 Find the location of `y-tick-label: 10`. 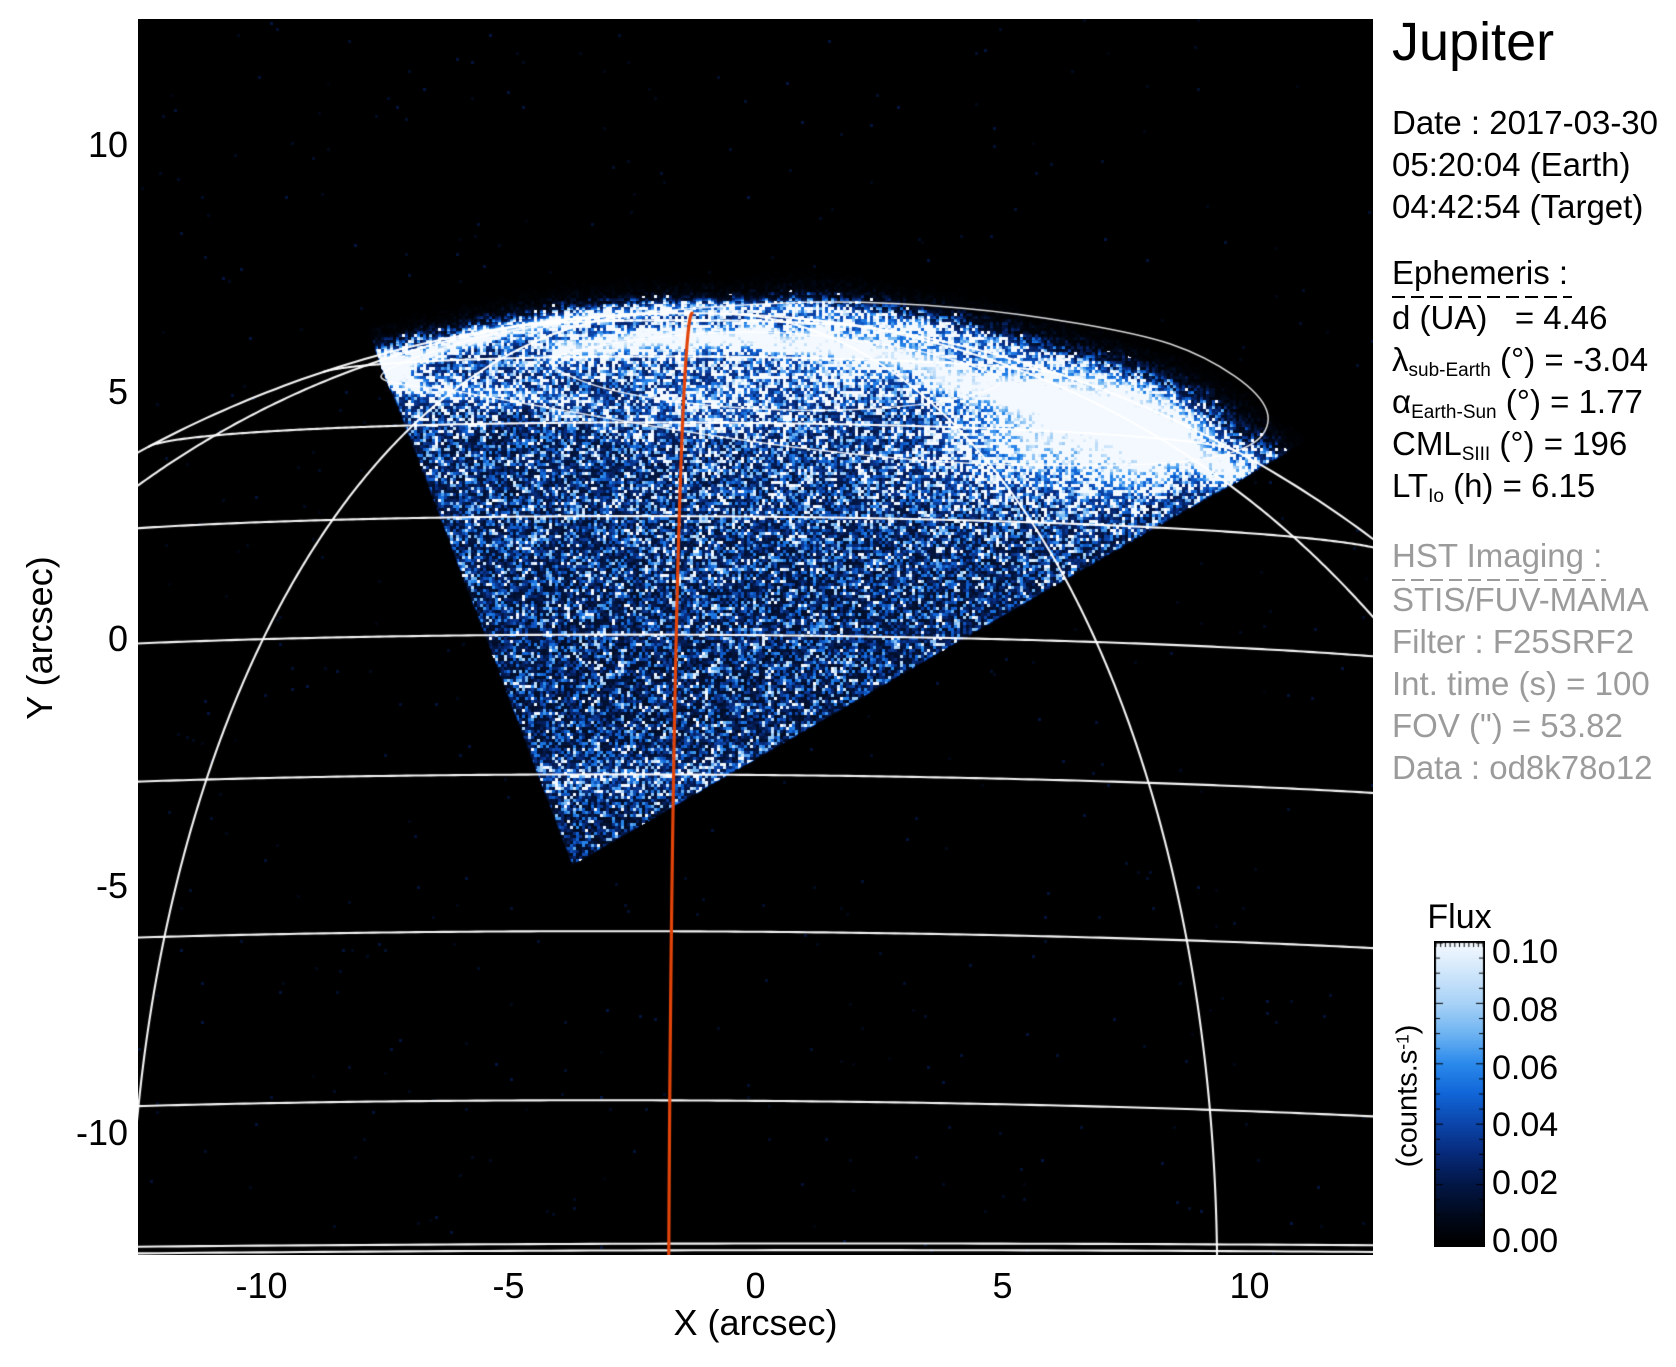

y-tick-label: 10 is located at coordinates (107, 144).